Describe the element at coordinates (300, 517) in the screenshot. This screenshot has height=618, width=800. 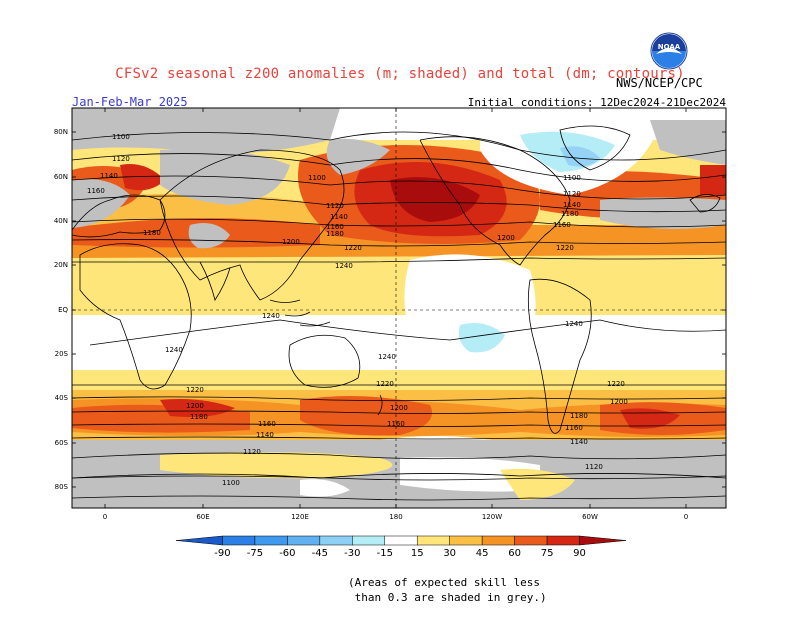
I see `longitude-label: 120E` at that location.